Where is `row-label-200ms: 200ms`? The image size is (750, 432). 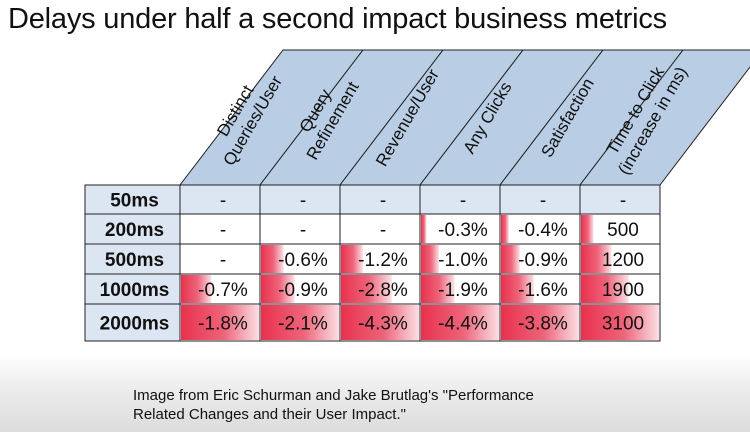 row-label-200ms: 200ms is located at coordinates (134, 230).